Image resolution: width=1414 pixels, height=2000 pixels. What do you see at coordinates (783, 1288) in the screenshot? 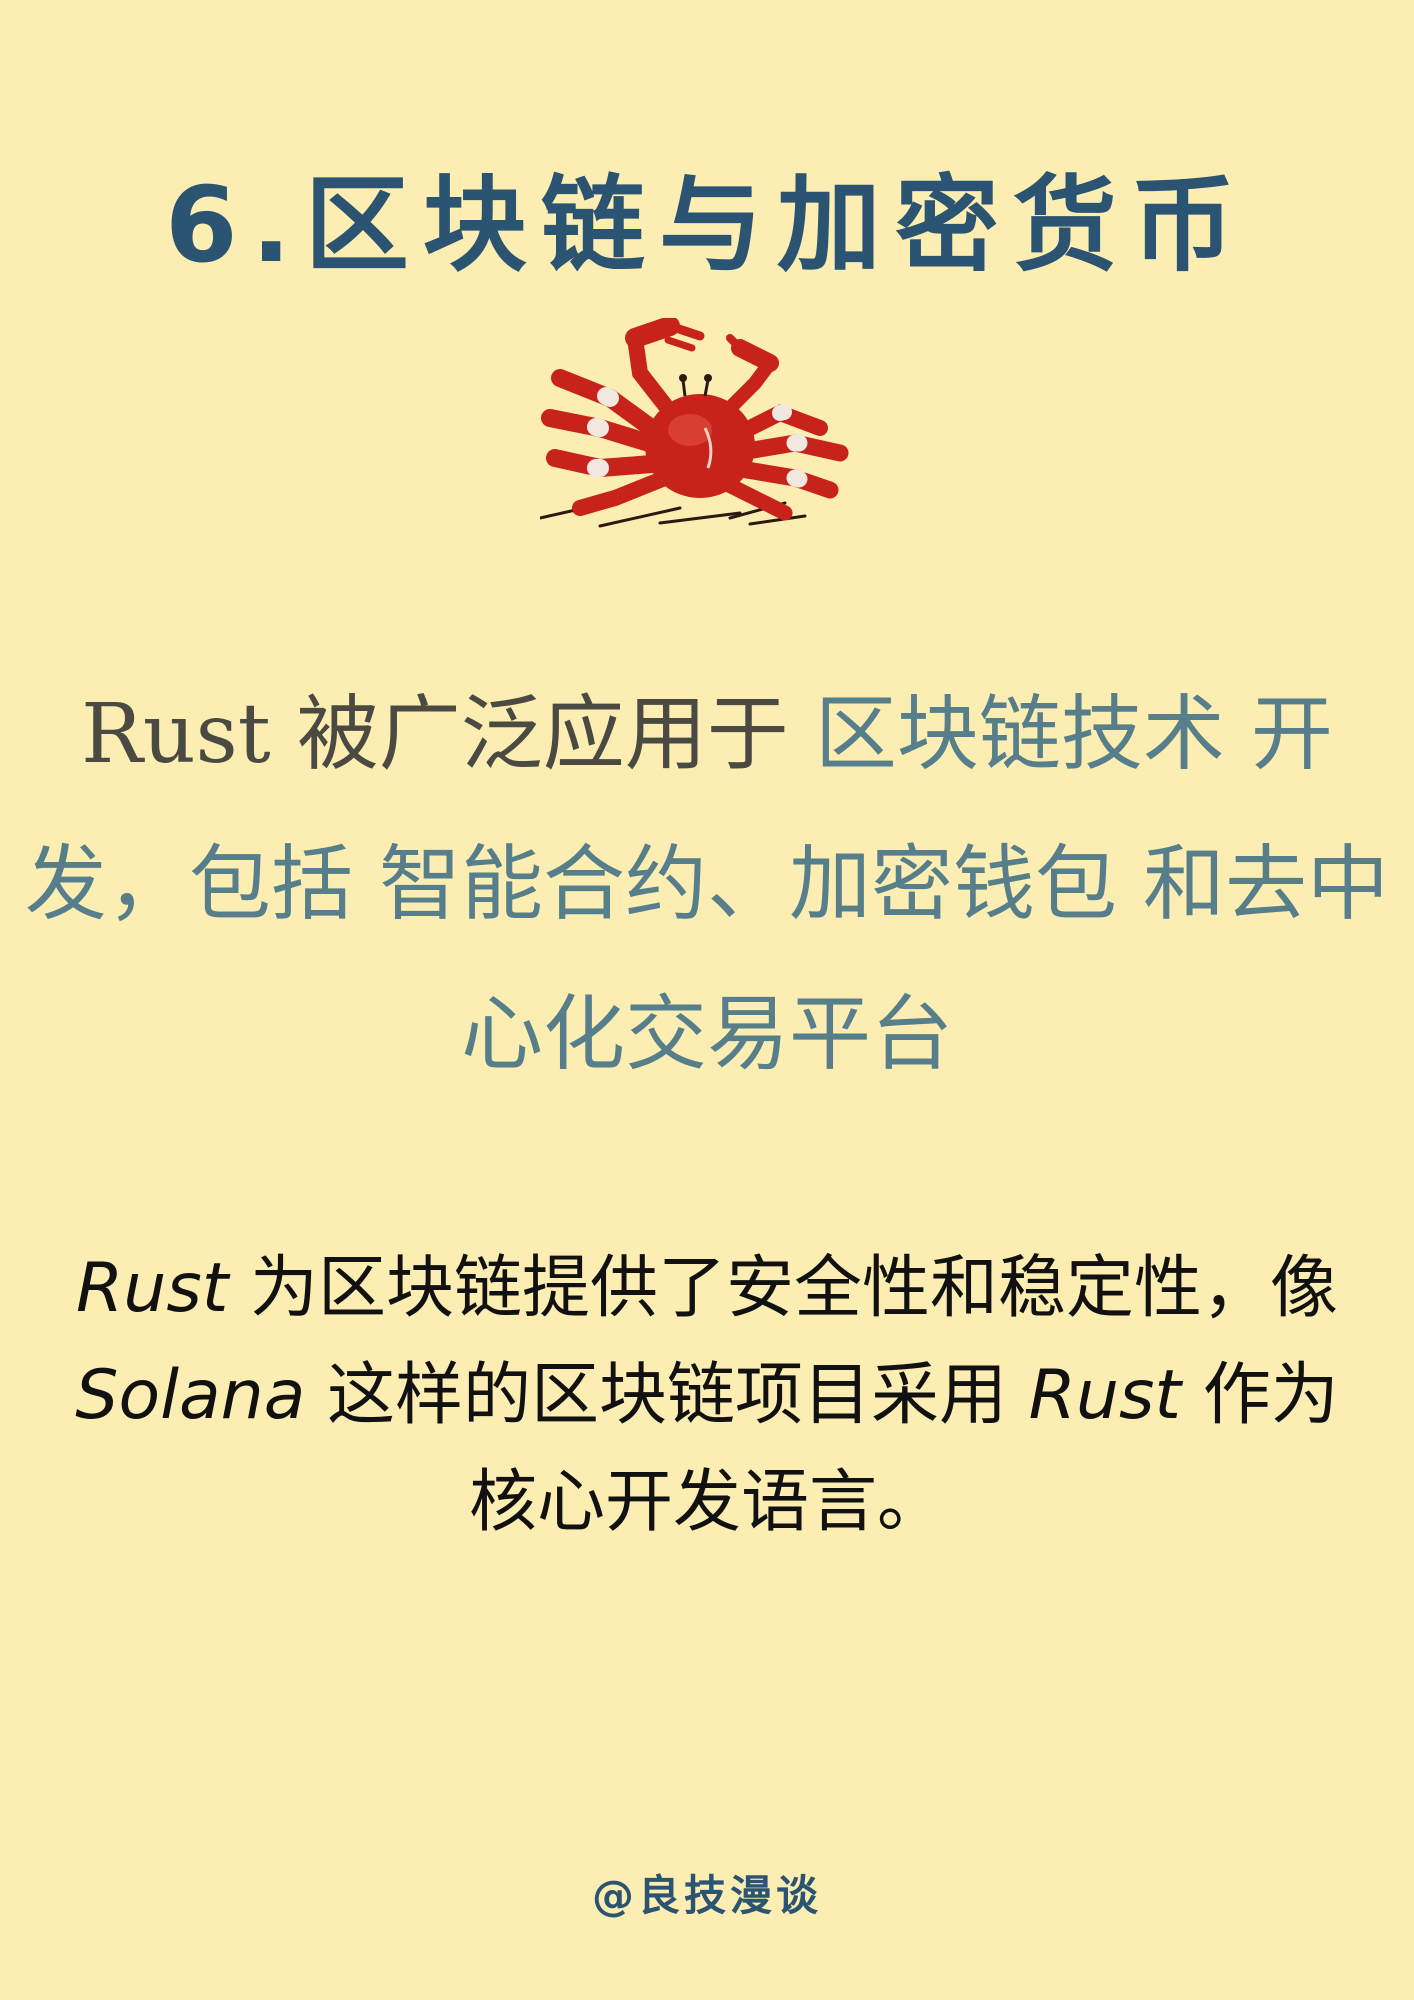
I see `body-text-1: 为区块链提供了安全性和稳定性，像` at bounding box center [783, 1288].